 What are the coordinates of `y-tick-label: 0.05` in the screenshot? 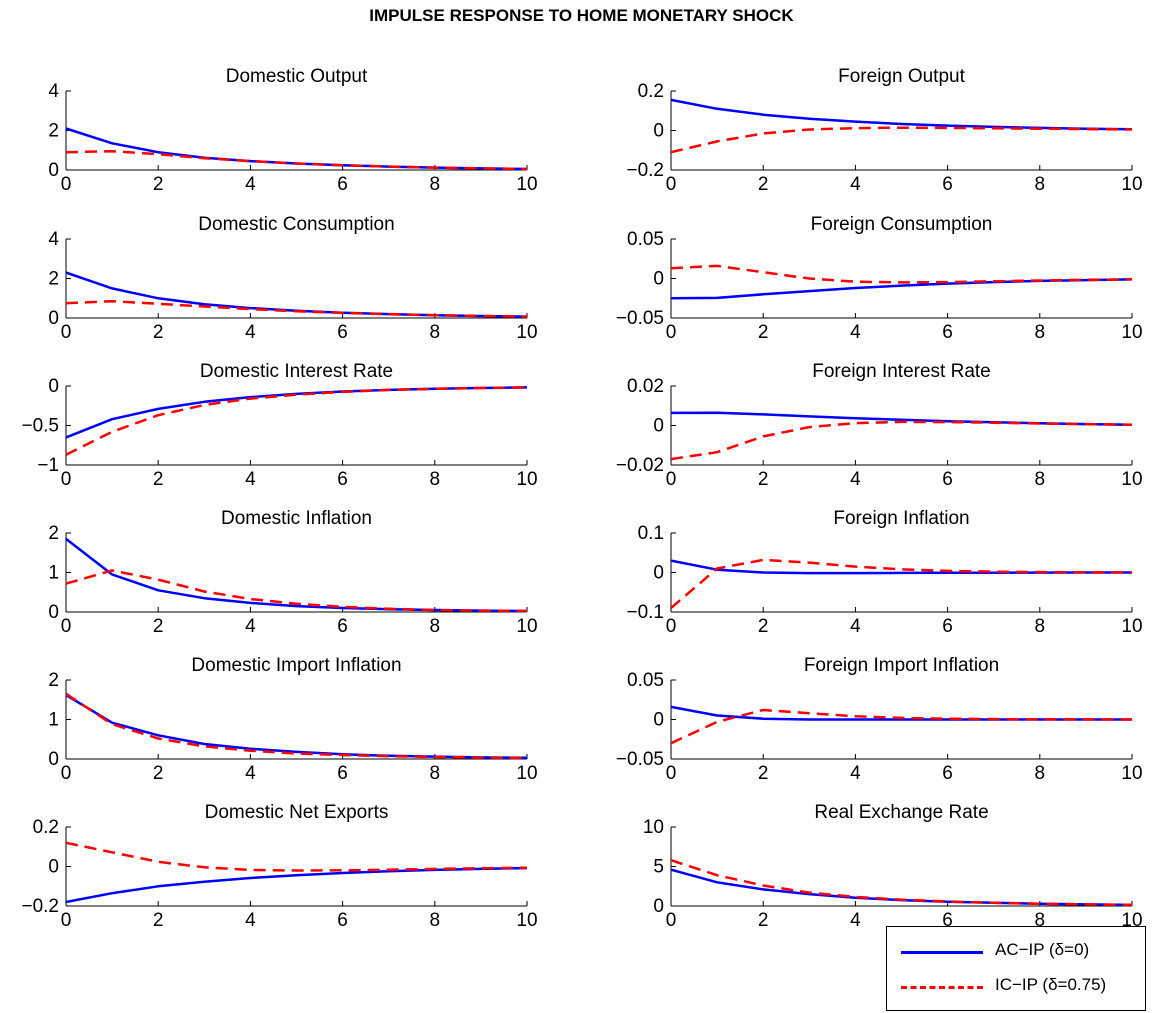 It's located at (645, 239).